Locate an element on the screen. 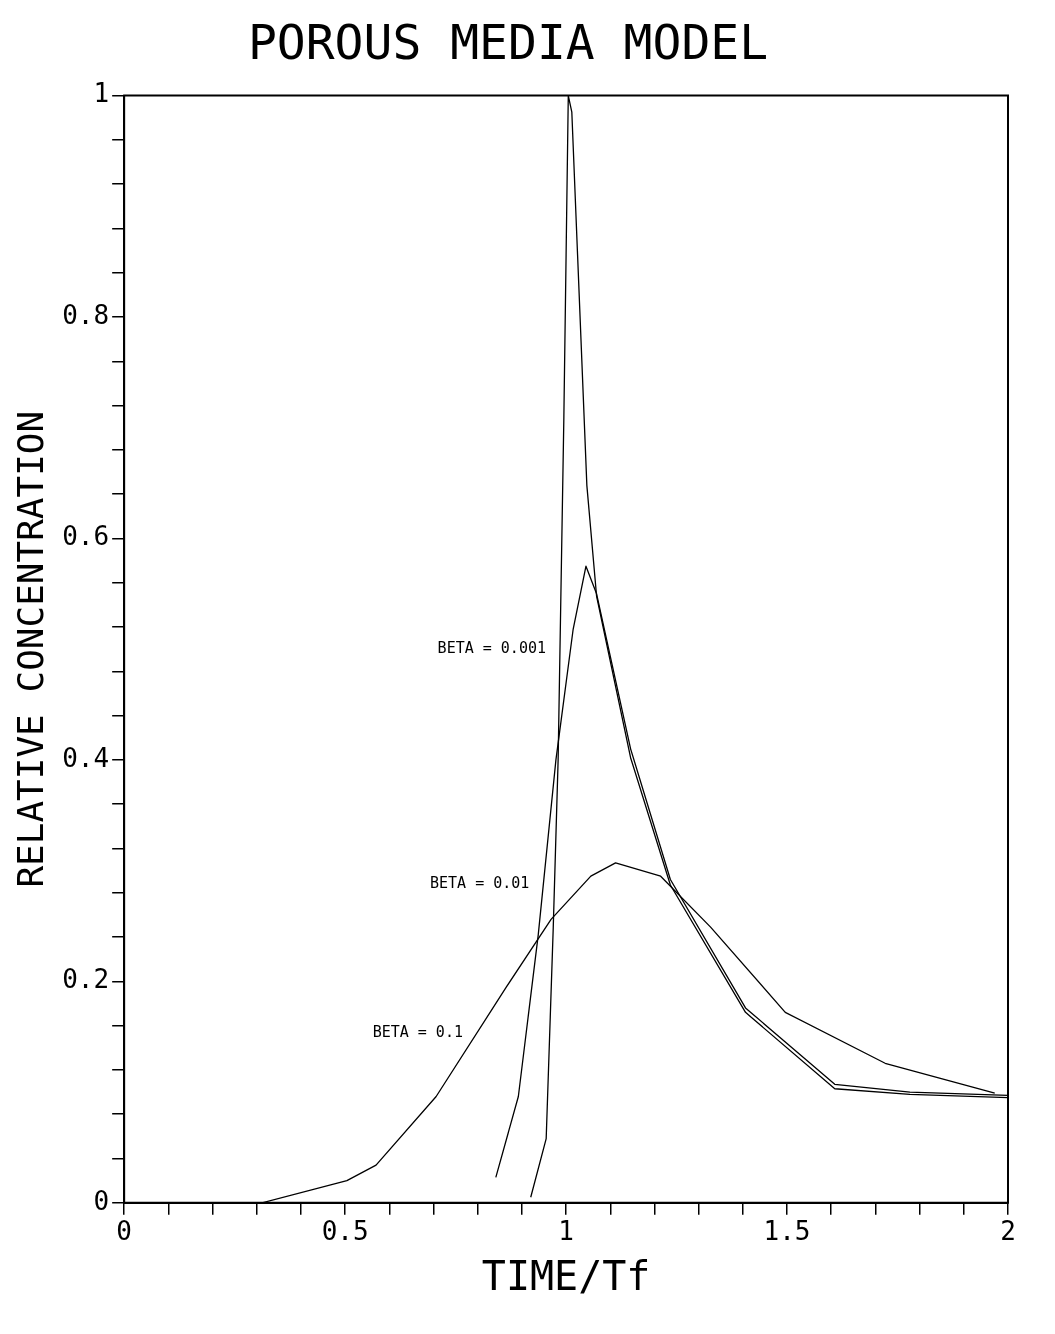 This screenshot has height=1334, width=1055. x-tick-label: 2 is located at coordinates (1008, 1231).